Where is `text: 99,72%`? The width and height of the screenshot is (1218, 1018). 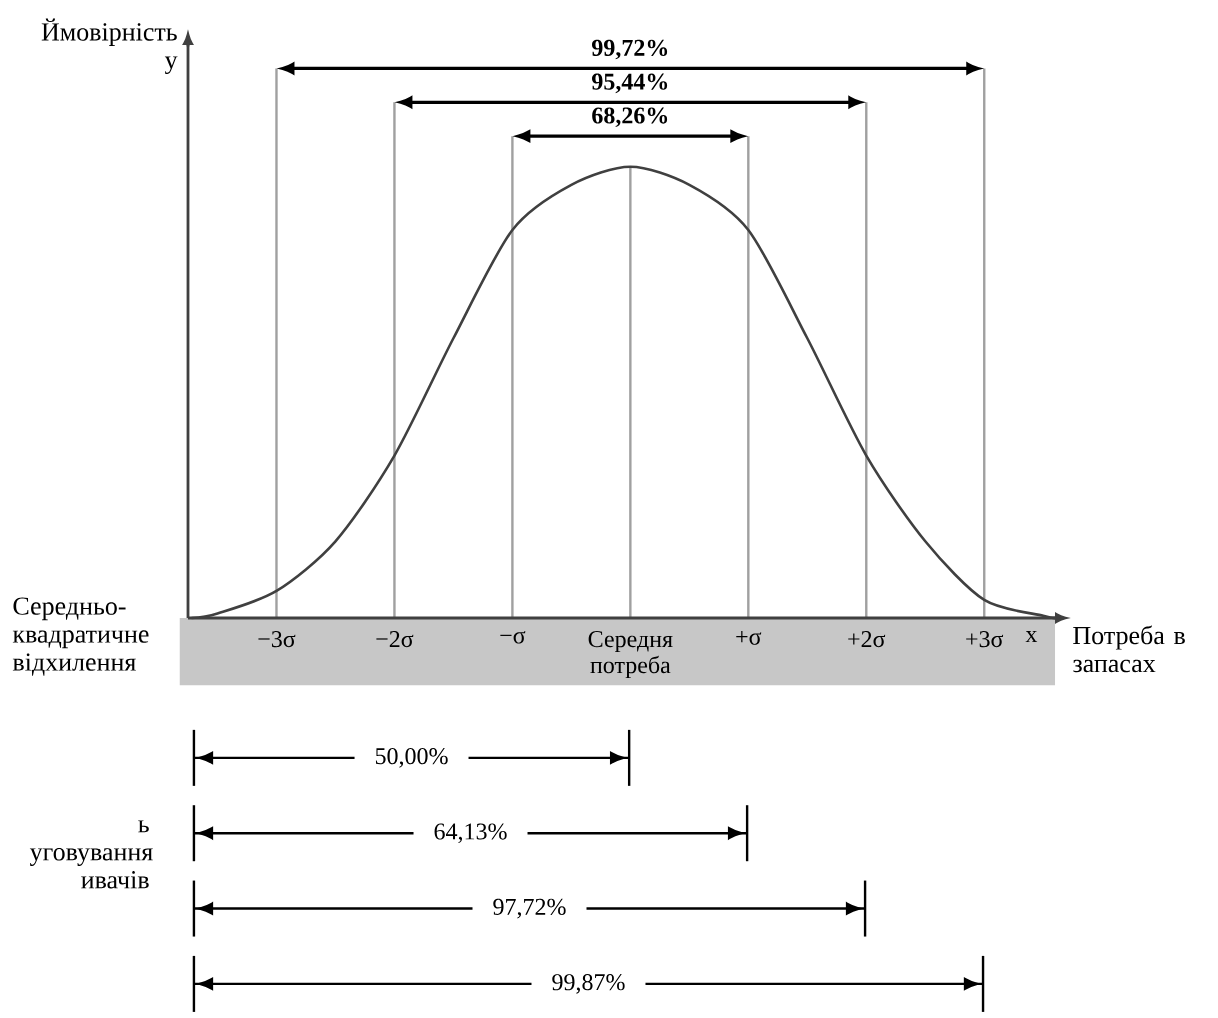
text: 99,72% is located at coordinates (630, 49).